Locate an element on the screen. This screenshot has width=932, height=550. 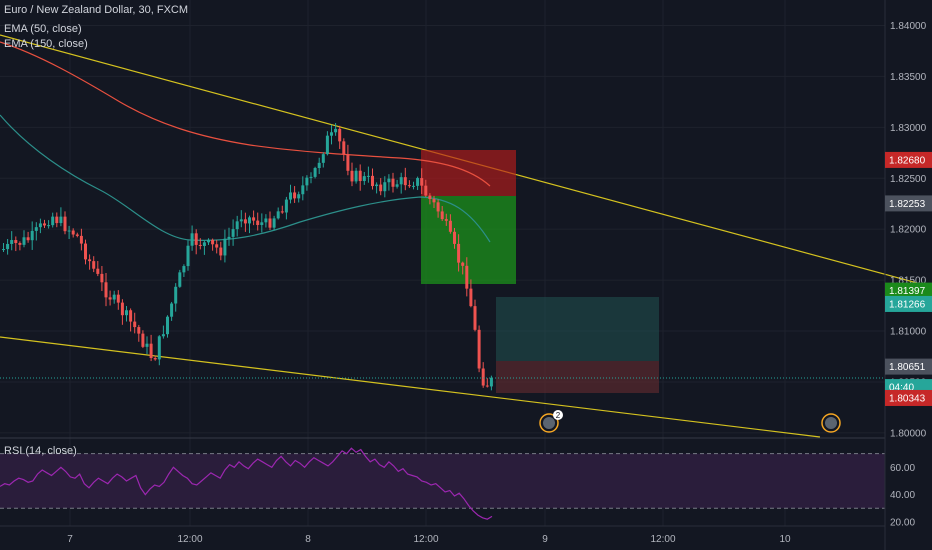
price-label-bg is located at coordinates (908, 203).